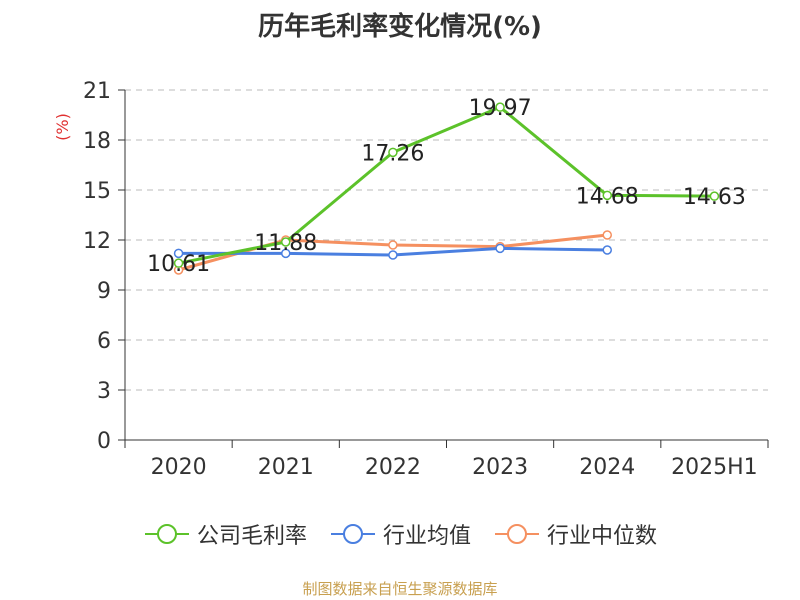  Describe the element at coordinates (286, 467) in the screenshot. I see `x-tick-label: 2021` at that location.